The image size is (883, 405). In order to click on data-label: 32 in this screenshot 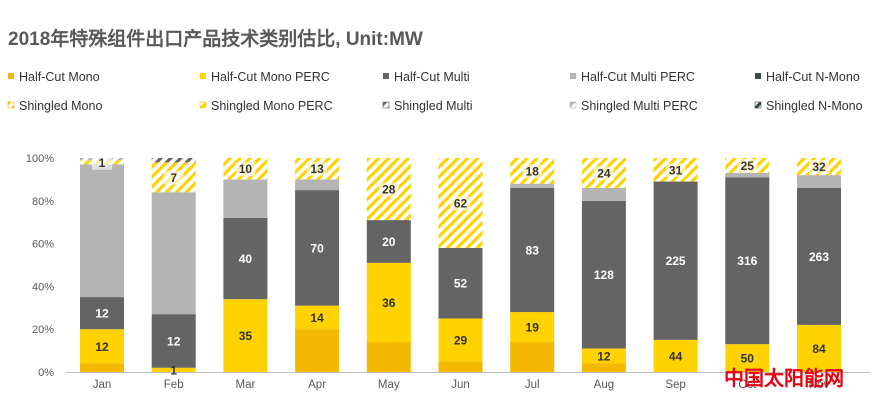, I will do `click(819, 167)`.